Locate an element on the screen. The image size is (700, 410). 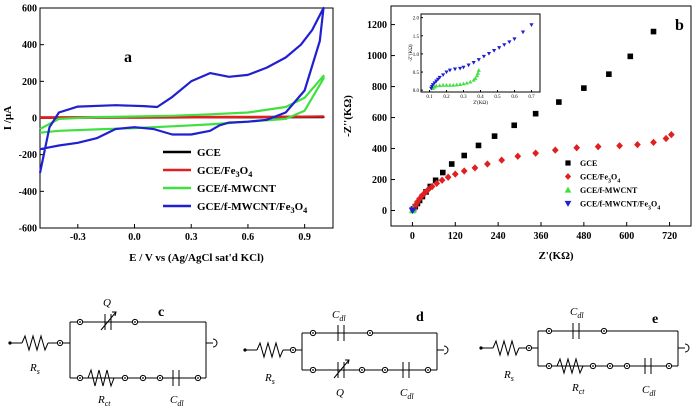
eis-inset-x-label: Z'(KΩ) is located at coordinates (480, 103).